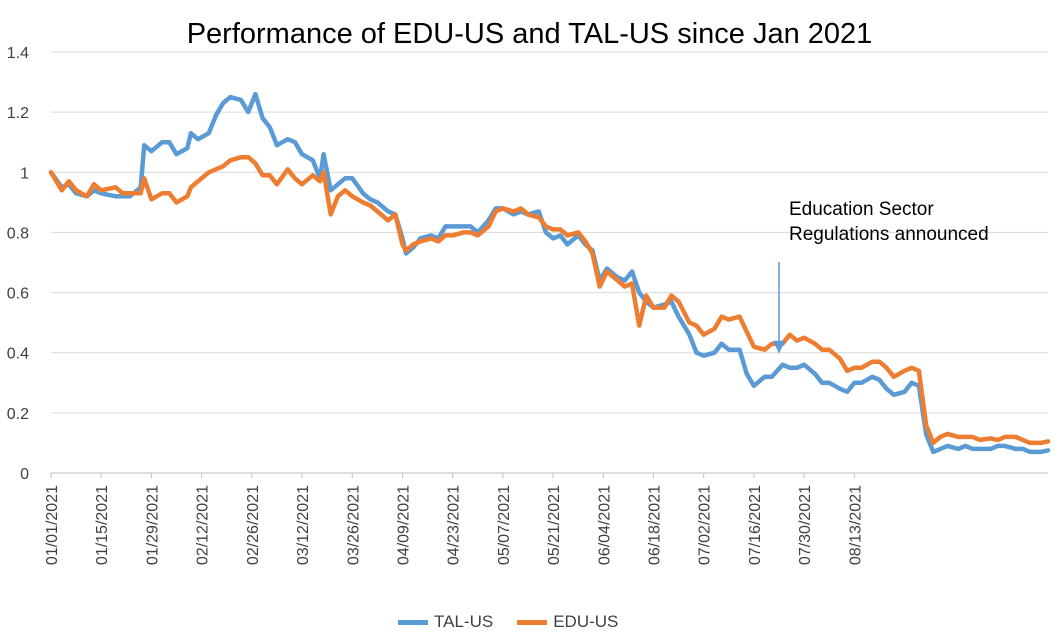  I want to click on x-tick-label: 03/12/2021, so click(303, 525).